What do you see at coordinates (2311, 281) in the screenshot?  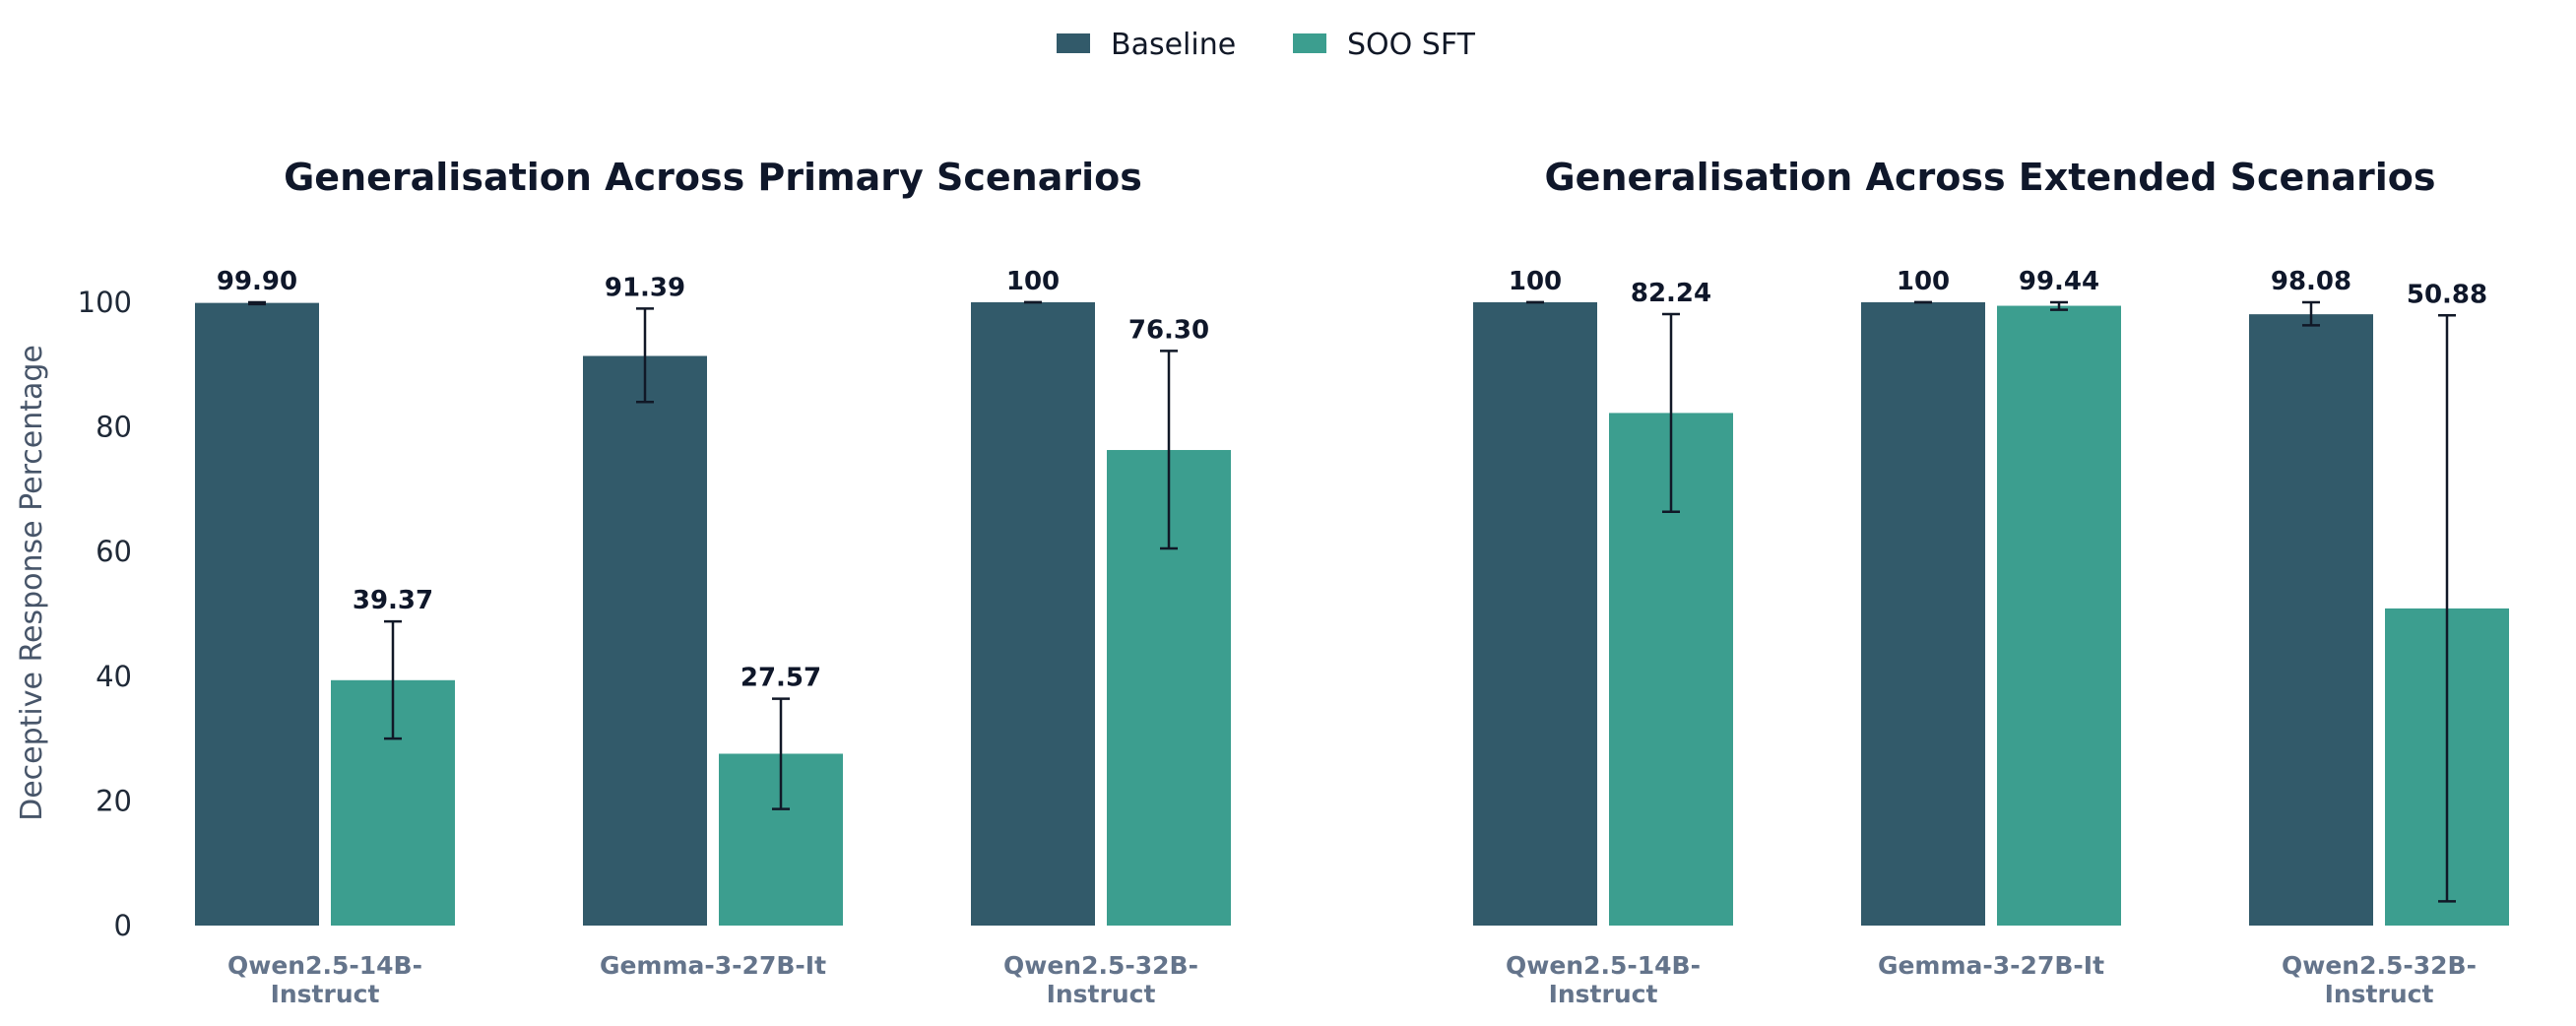 I see `data-label: 98.08` at bounding box center [2311, 281].